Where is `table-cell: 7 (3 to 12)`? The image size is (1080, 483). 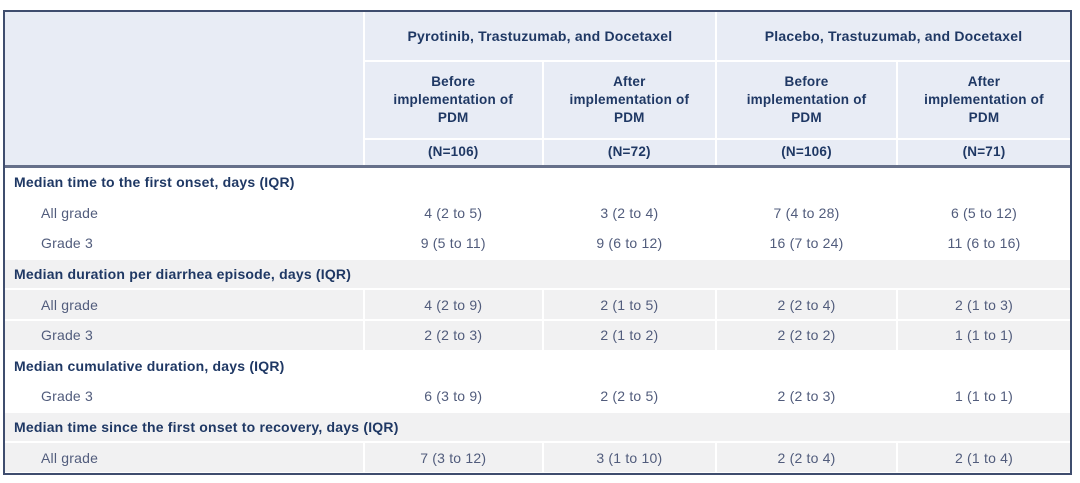
table-cell: 7 (3 to 12) is located at coordinates (453, 457).